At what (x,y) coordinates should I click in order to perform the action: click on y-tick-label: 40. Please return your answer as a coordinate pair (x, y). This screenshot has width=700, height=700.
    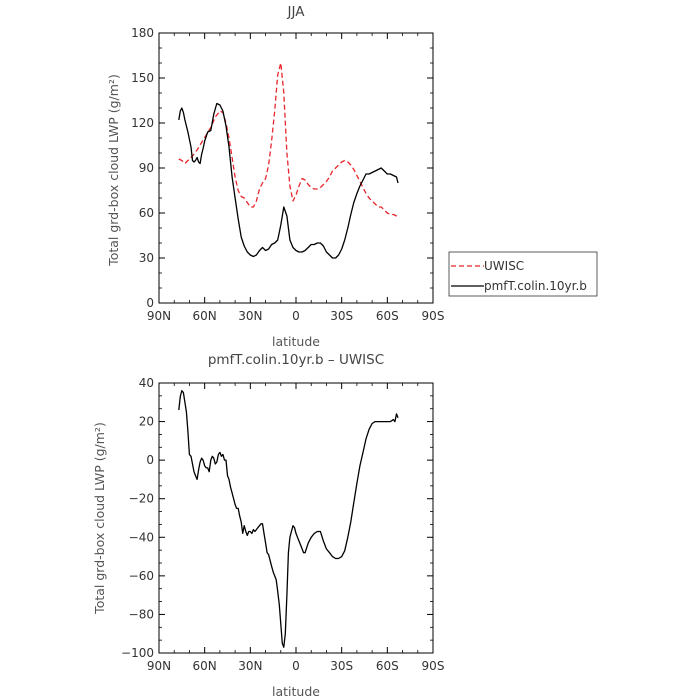
    Looking at the image, I should click on (146, 383).